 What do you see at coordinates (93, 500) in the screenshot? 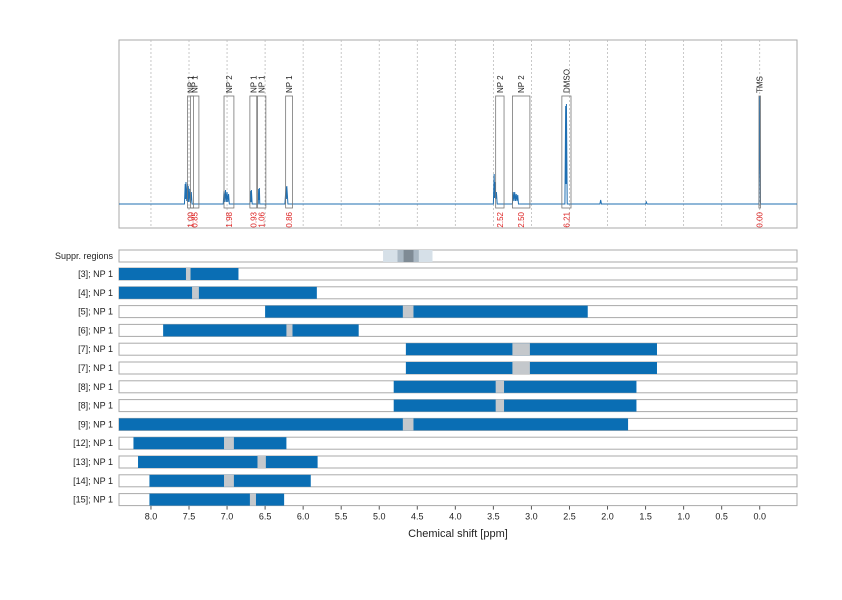
I see `row-label: [15]; NP 1` at bounding box center [93, 500].